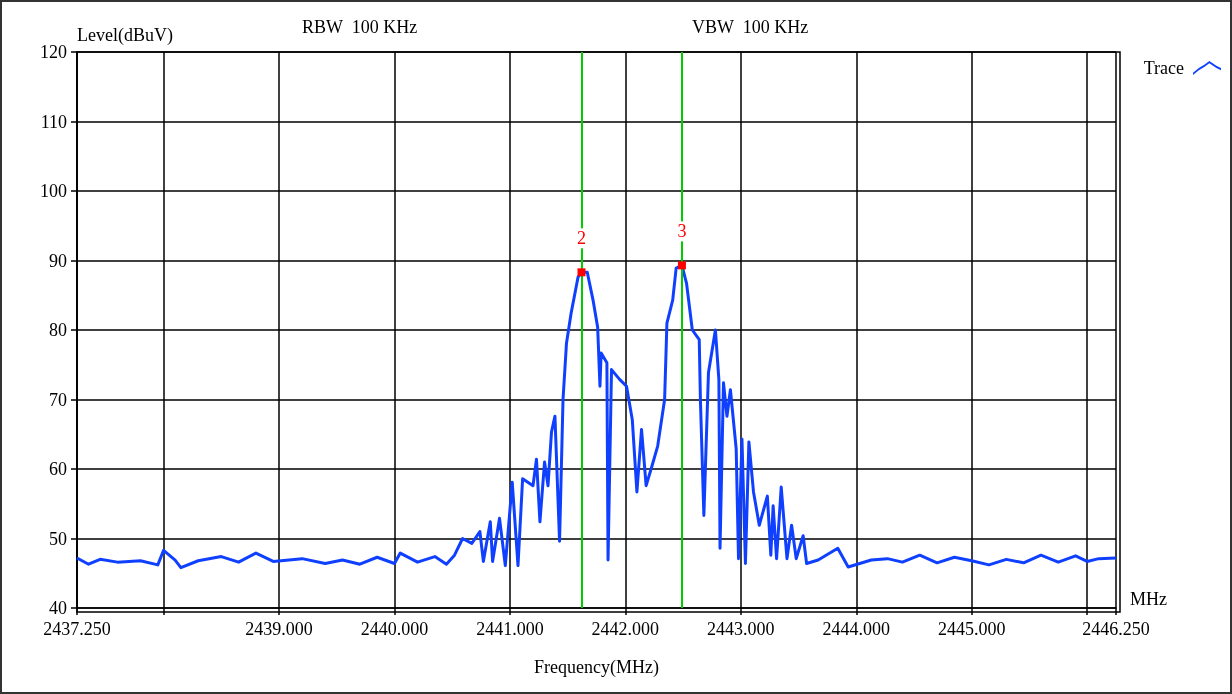  I want to click on x-axis-title: Frequency(MHz), so click(596, 667).